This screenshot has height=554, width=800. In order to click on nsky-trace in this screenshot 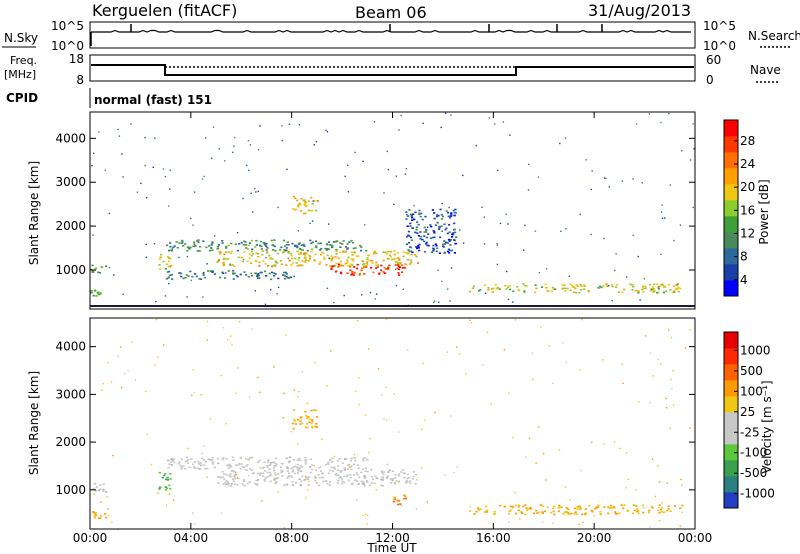, I will do `click(391, 31)`.